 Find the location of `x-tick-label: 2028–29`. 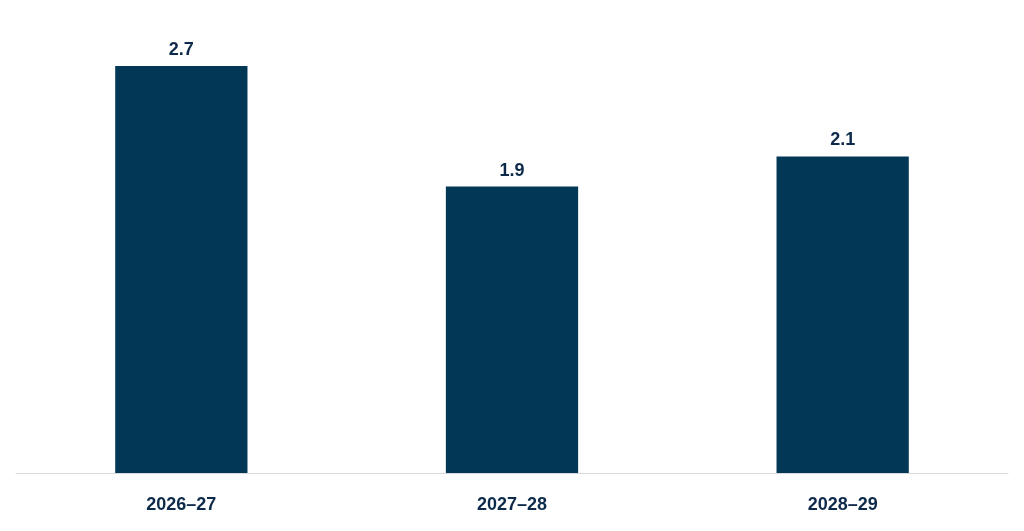

x-tick-label: 2028–29 is located at coordinates (842, 504).